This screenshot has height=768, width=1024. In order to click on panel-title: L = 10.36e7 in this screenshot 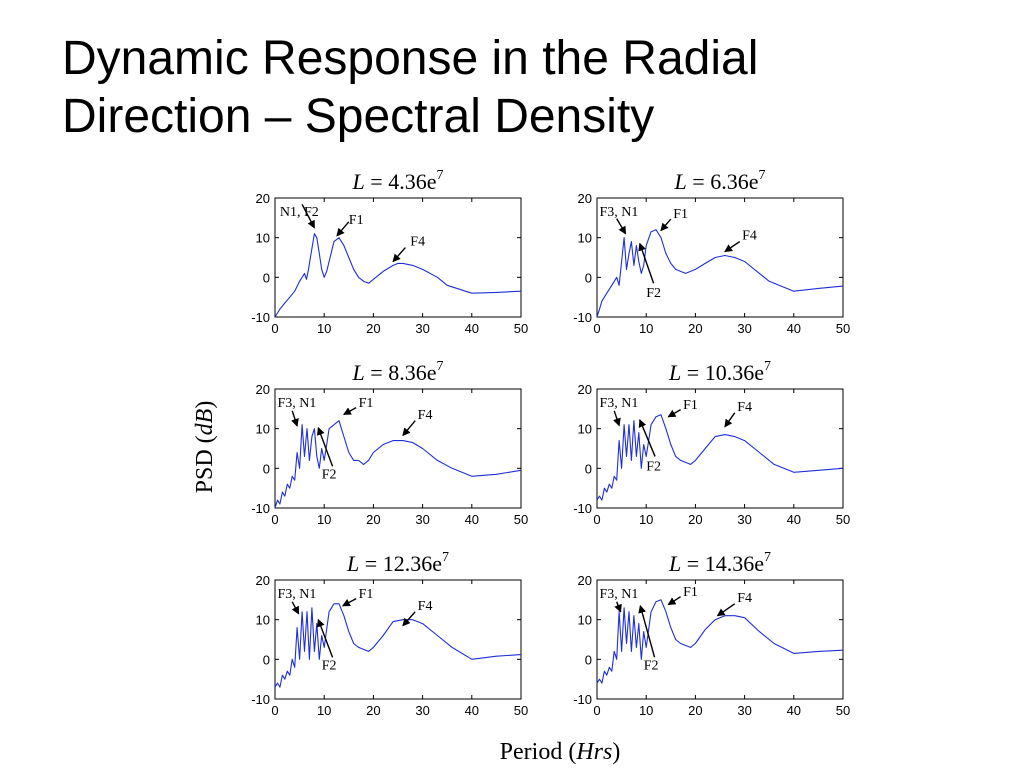, I will do `click(719, 372)`.